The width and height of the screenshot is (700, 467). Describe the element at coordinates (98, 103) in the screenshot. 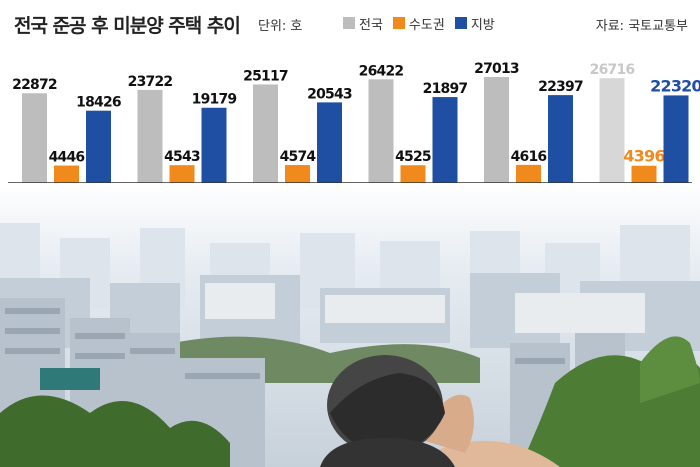

I see `data-label-regional-1: 18426` at that location.